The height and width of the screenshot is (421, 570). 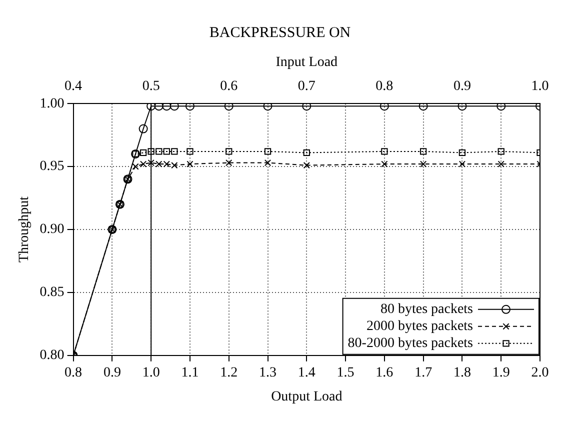 I want to click on y-tick-label: 0.95, so click(x=52, y=166).